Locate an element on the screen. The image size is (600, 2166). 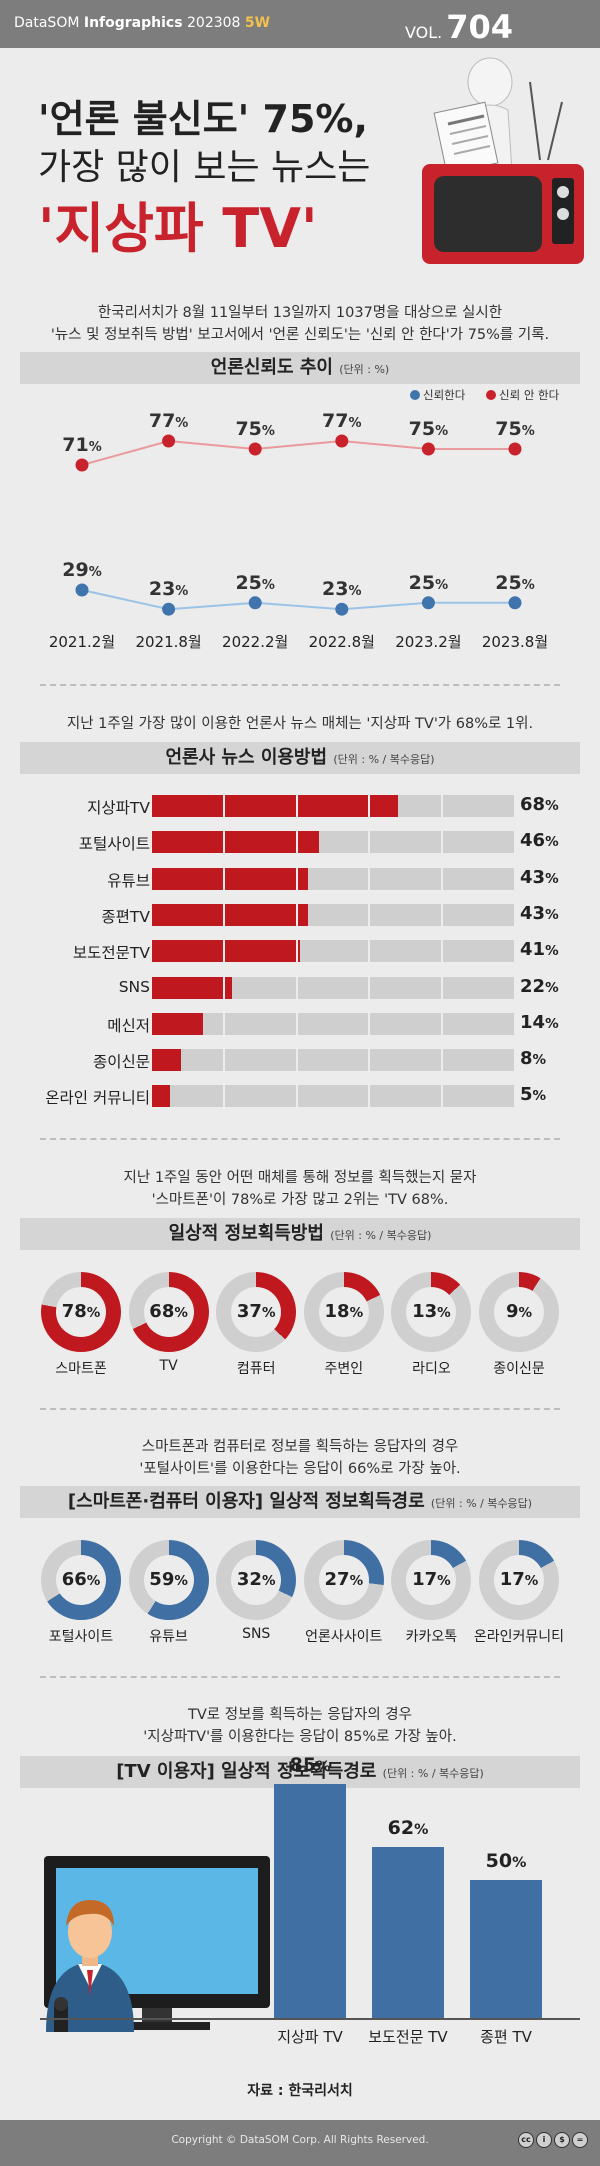
source-note: 자료 : 한국리서치 is located at coordinates (300, 2091).